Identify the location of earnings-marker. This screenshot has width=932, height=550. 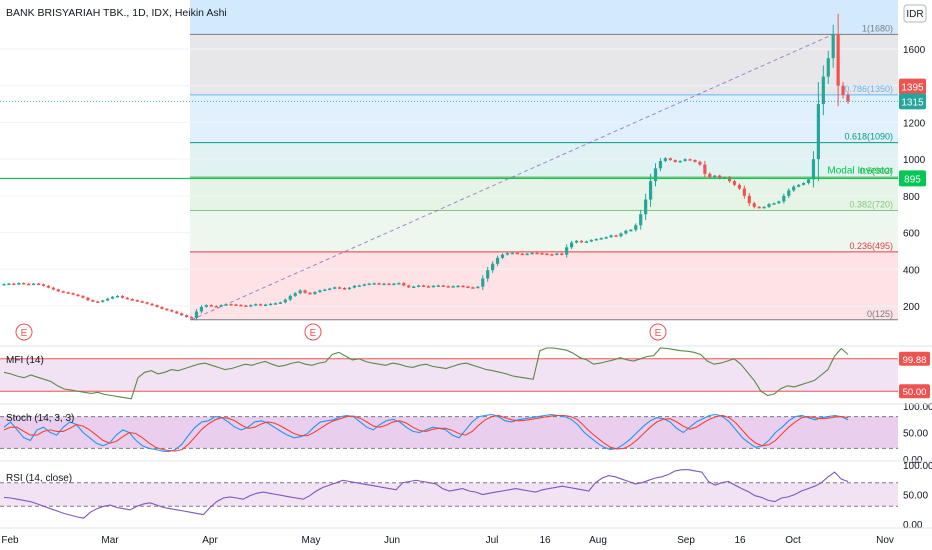
(24, 332).